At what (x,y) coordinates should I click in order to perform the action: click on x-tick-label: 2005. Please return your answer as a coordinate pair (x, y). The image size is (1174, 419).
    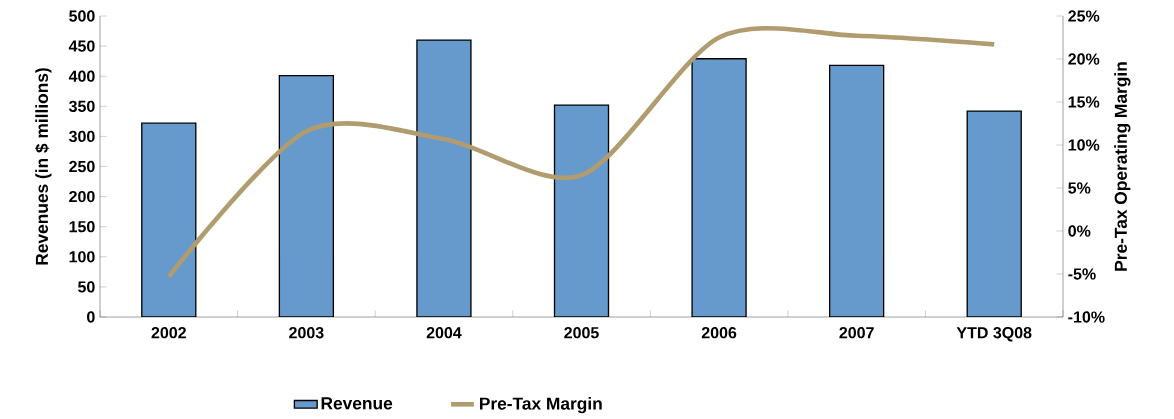
    Looking at the image, I should click on (581, 333).